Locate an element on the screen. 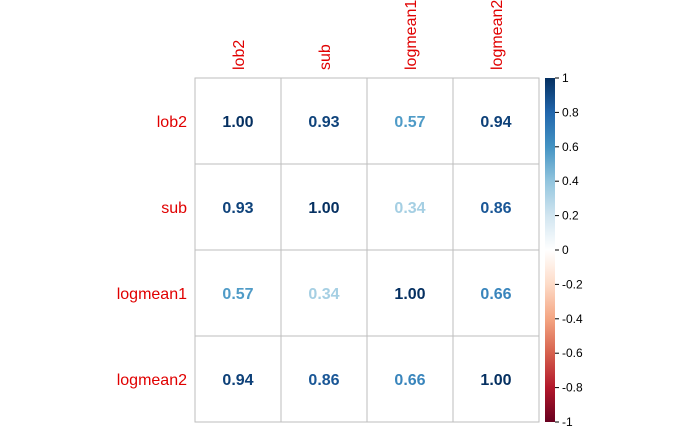  legend-tick-label: 0.4 is located at coordinates (570, 181).